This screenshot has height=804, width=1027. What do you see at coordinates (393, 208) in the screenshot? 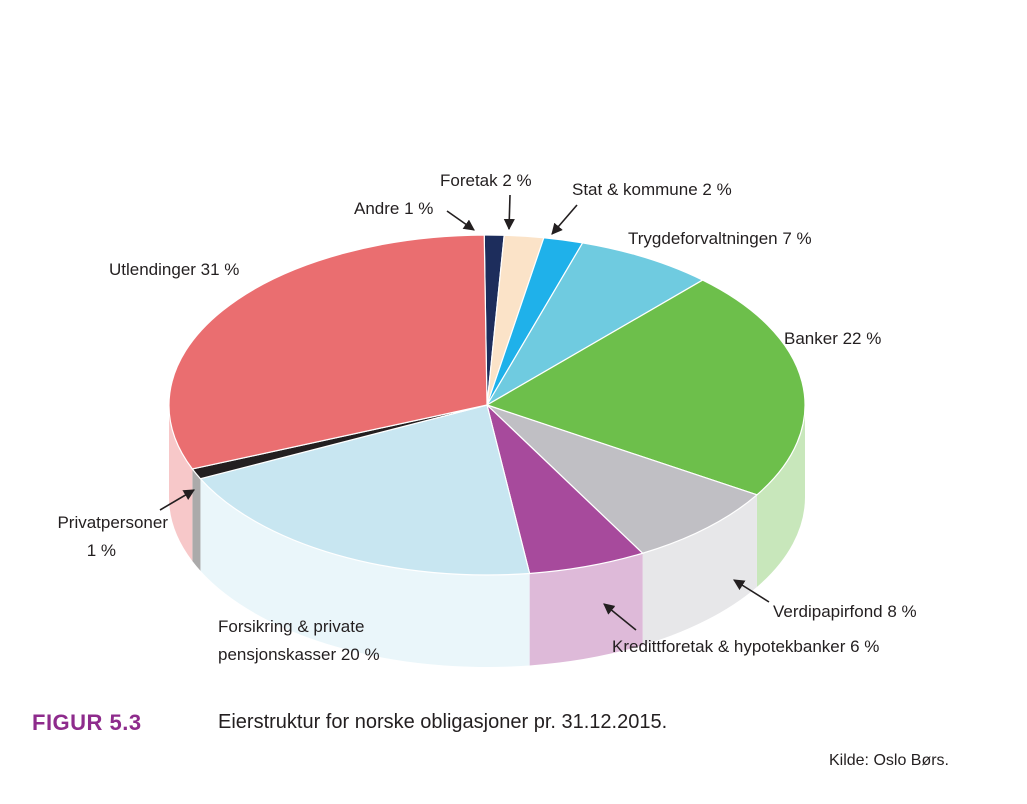
I see `slice-label-0: Andre 1 %` at bounding box center [393, 208].